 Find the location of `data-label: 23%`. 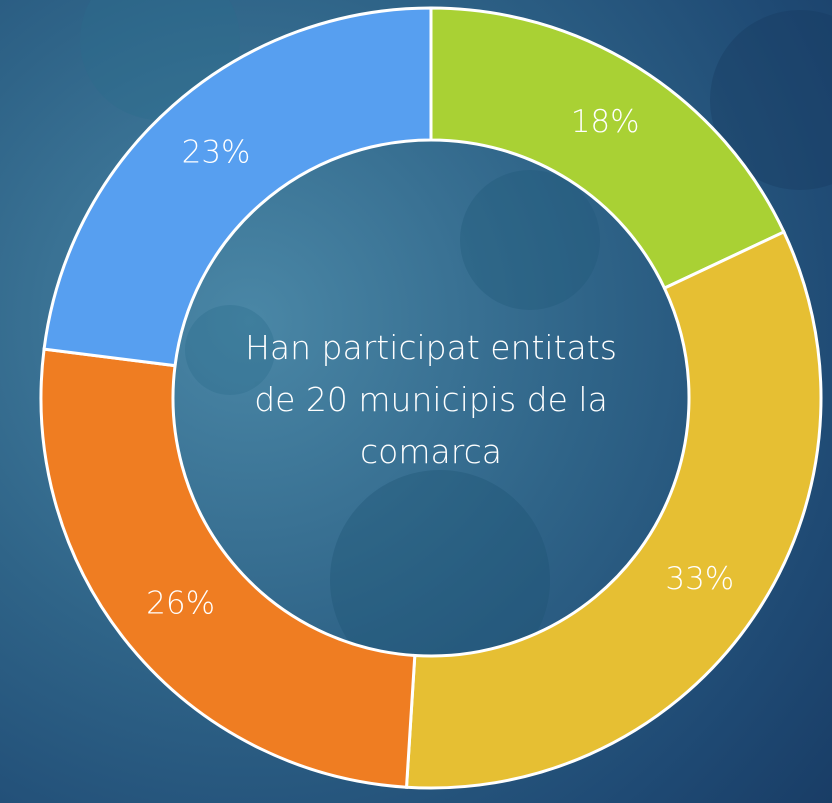

data-label: 23% is located at coordinates (216, 153).